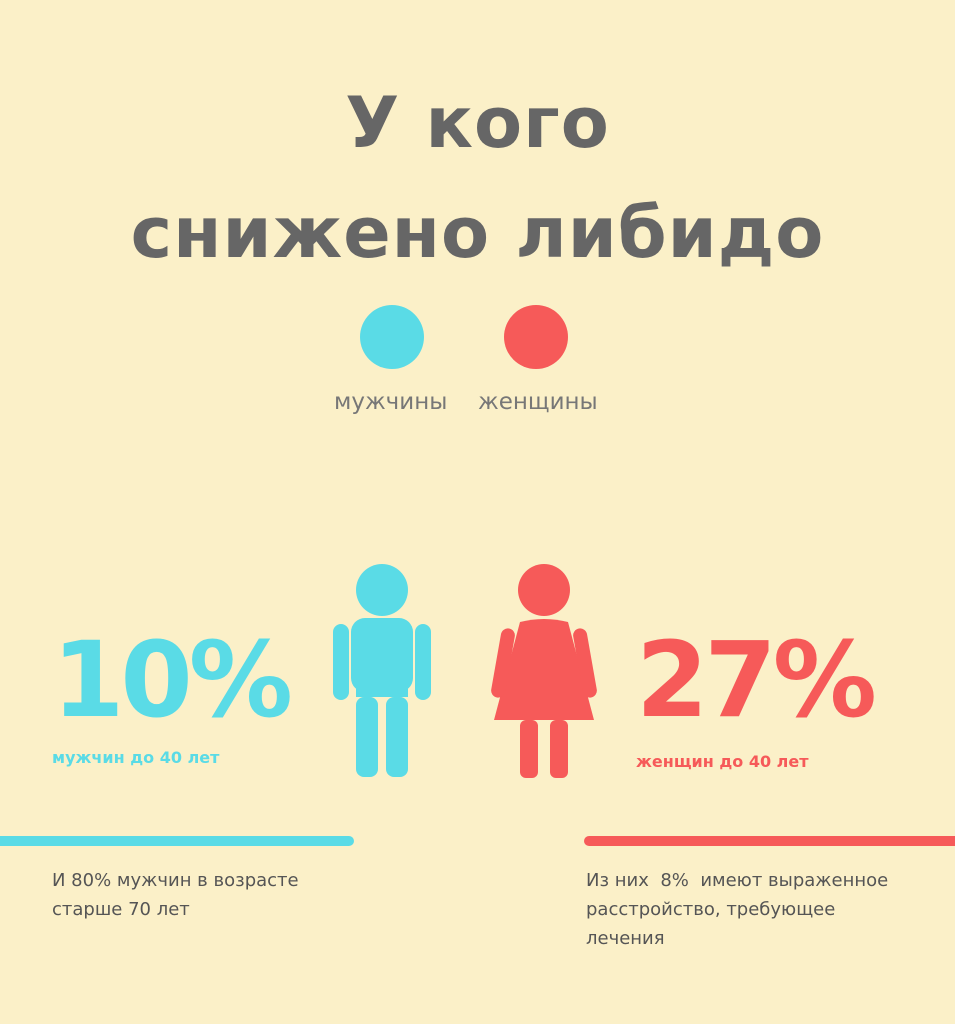 Image resolution: width=955 pixels, height=1024 pixels. What do you see at coordinates (722, 761) in the screenshot?
I see `women-age-label: женщин до 40 лет` at bounding box center [722, 761].